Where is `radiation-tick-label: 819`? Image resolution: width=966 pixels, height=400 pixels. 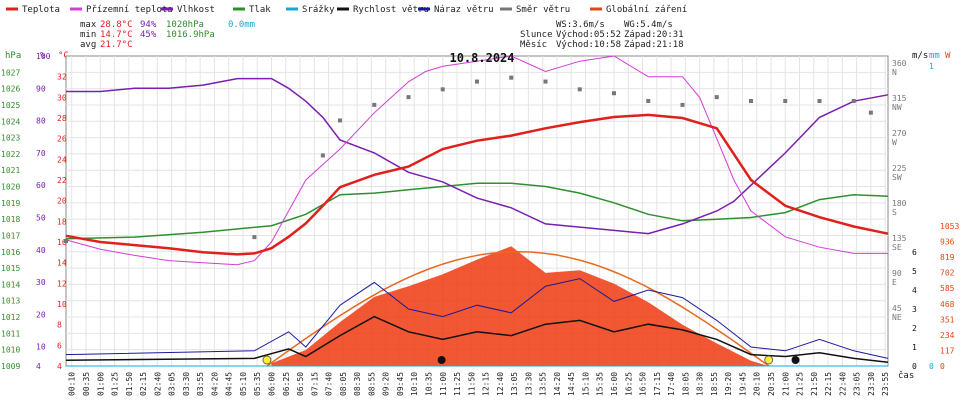
radiation-tick-label: 819 is located at coordinates (947, 257).